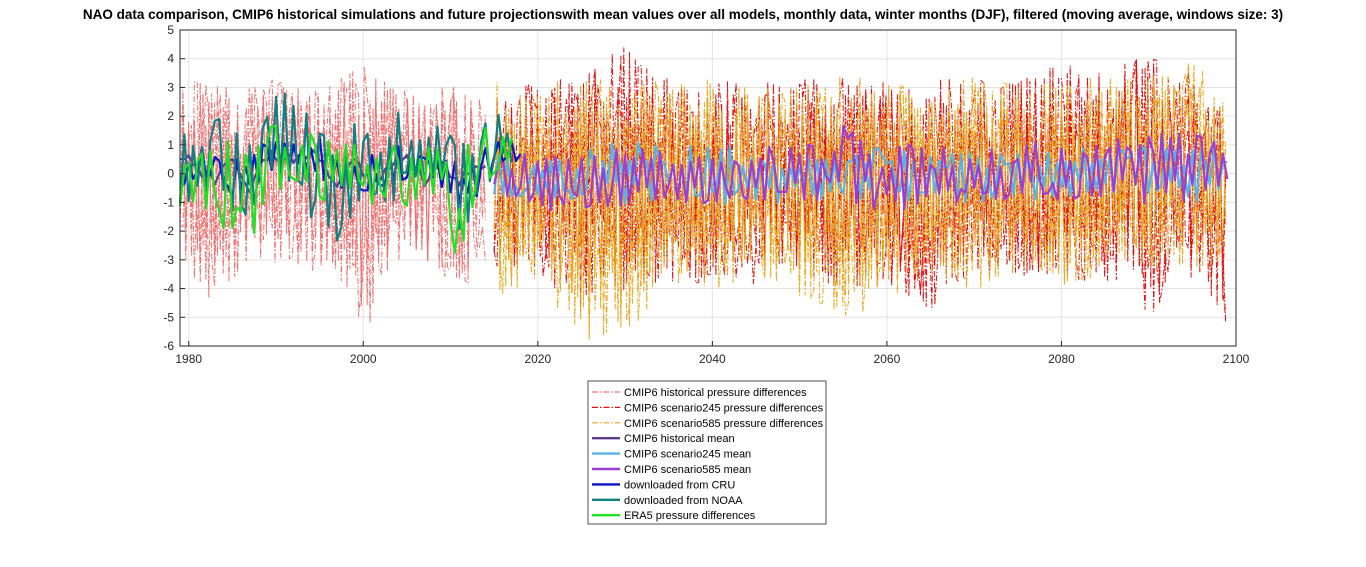 The height and width of the screenshot is (567, 1366). Describe the element at coordinates (690, 516) in the screenshot. I see `legend-label: ERA5 pressure differences` at that location.